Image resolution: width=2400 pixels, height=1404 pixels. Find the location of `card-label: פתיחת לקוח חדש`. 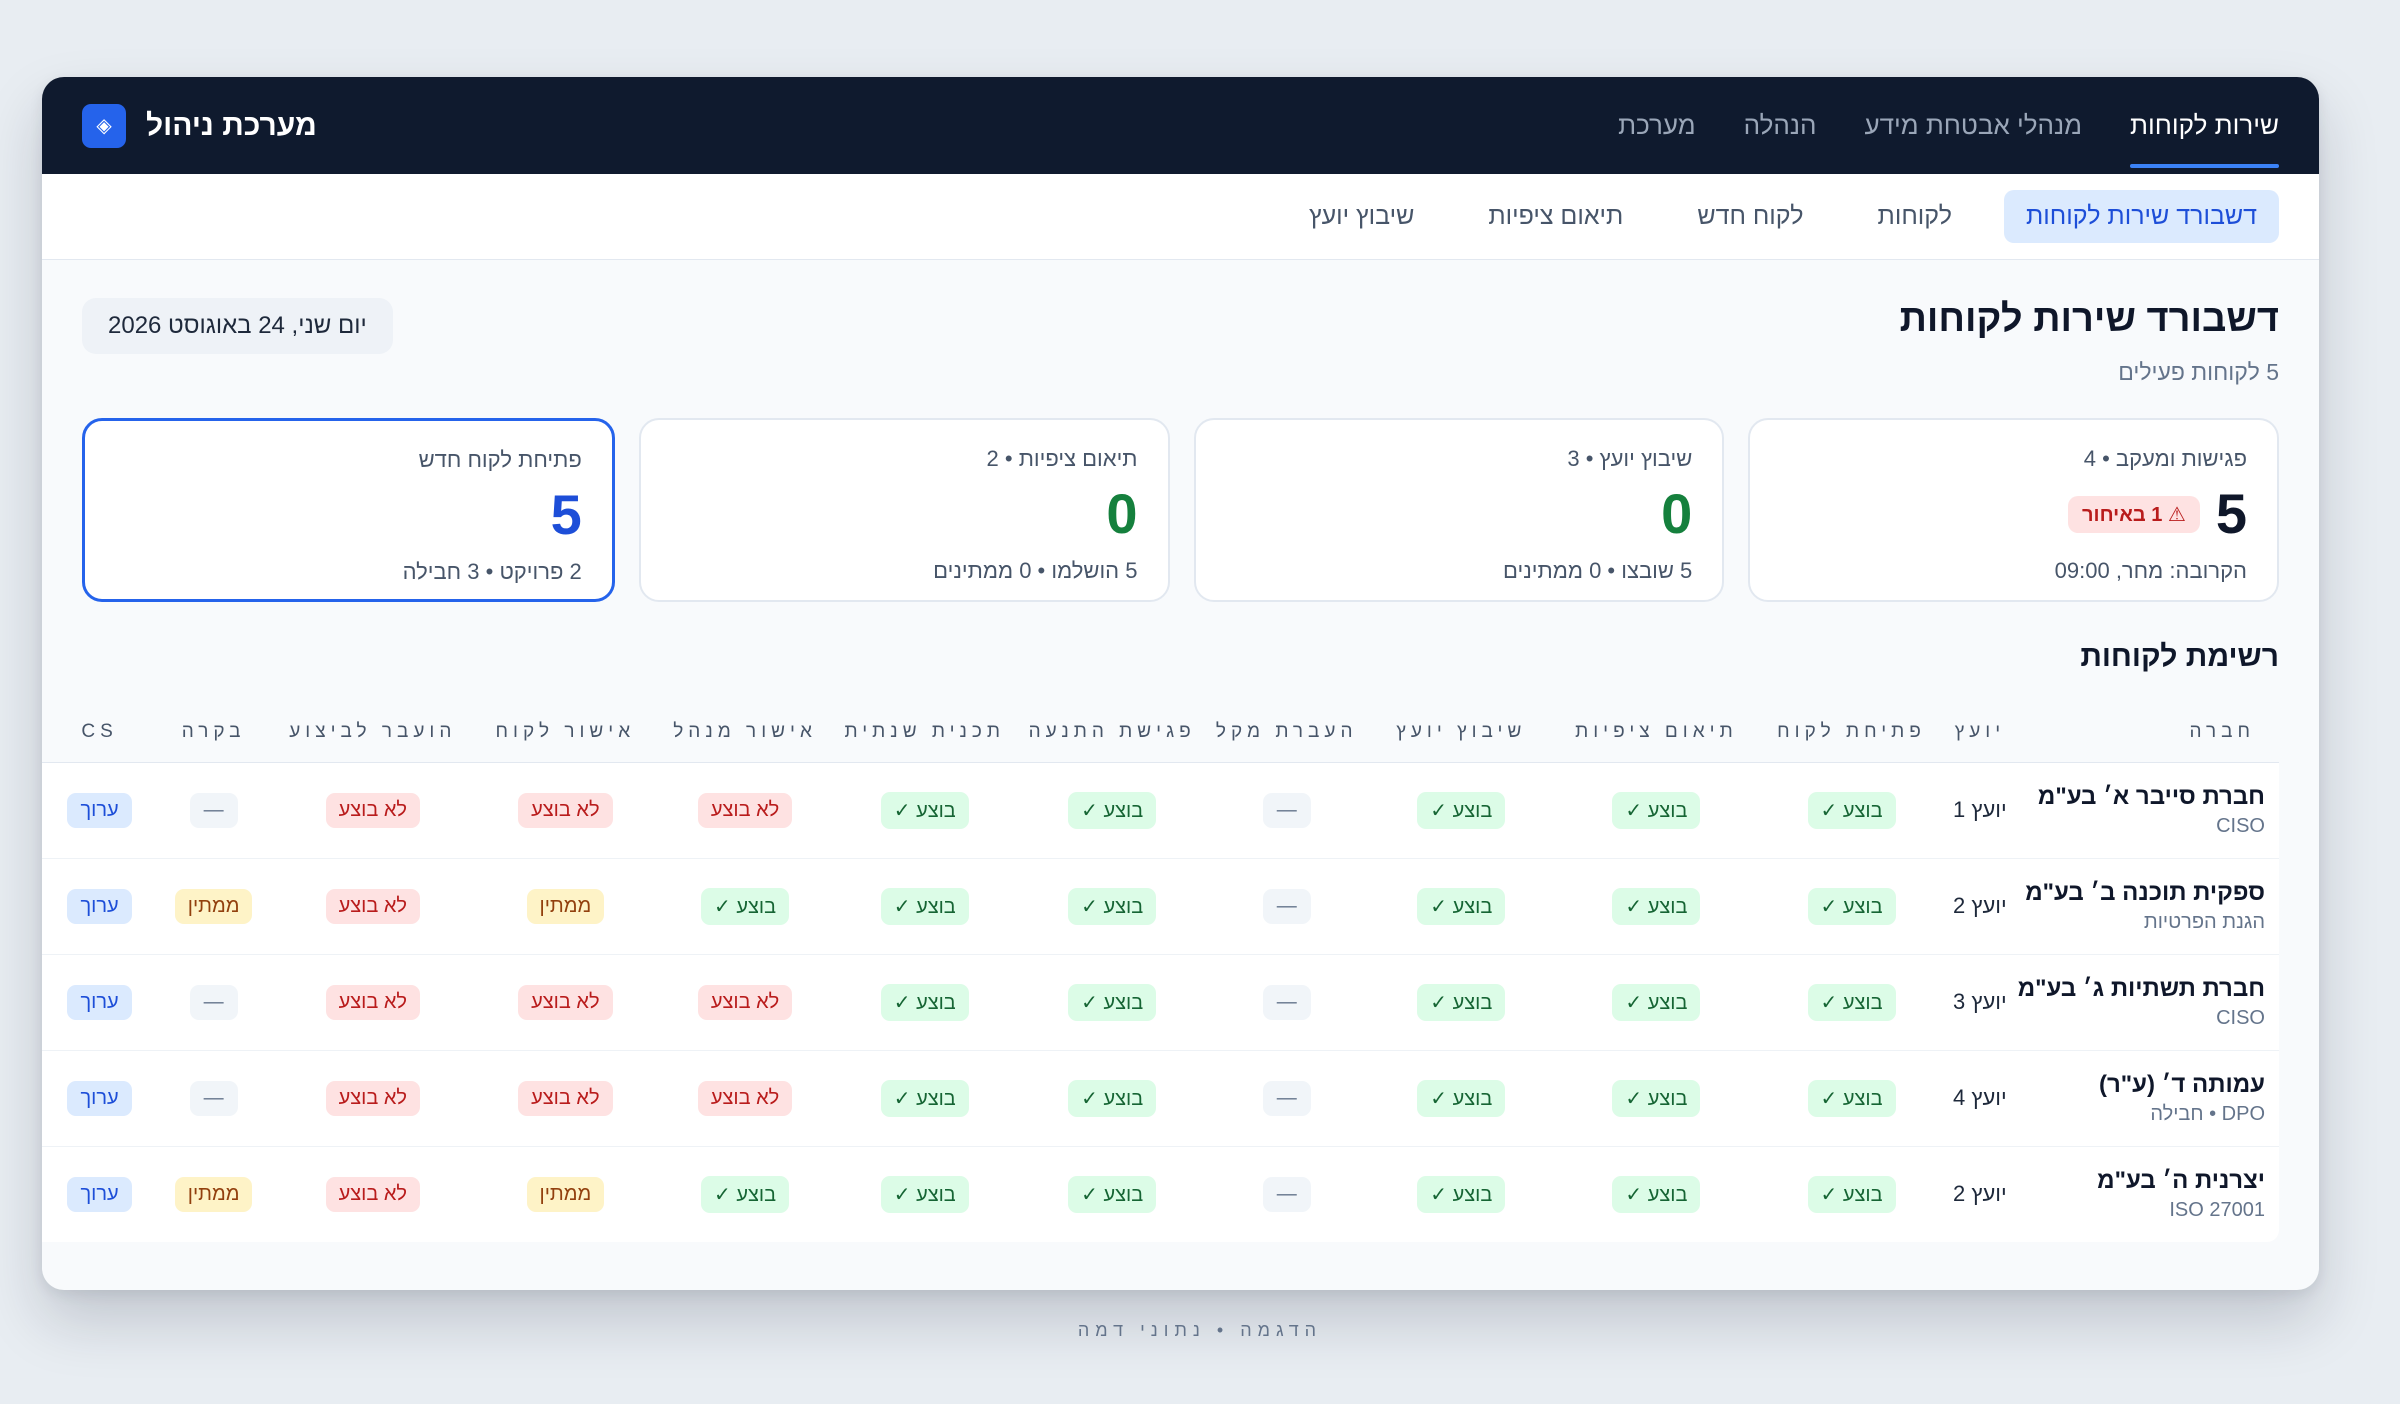

card-label: פתיחת לקוח חדש is located at coordinates (500, 459).